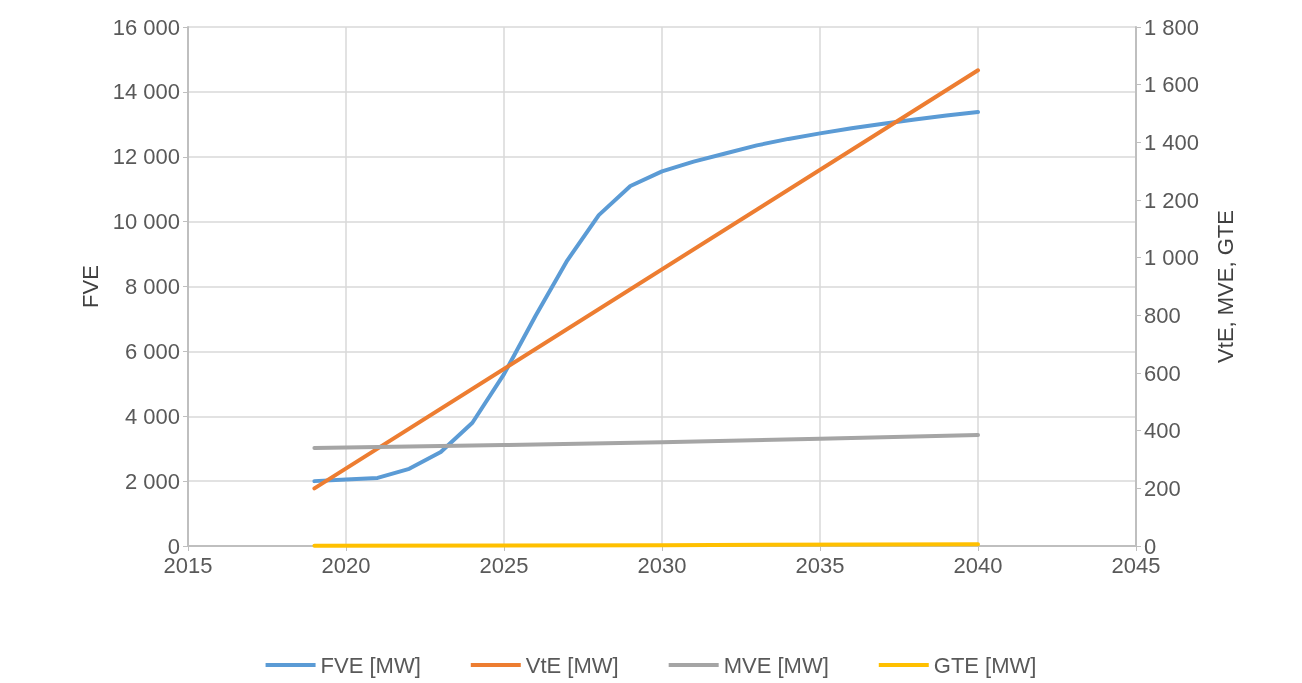 The width and height of the screenshot is (1302, 683). What do you see at coordinates (820, 565) in the screenshot?
I see `x-tick-label: 2035` at bounding box center [820, 565].